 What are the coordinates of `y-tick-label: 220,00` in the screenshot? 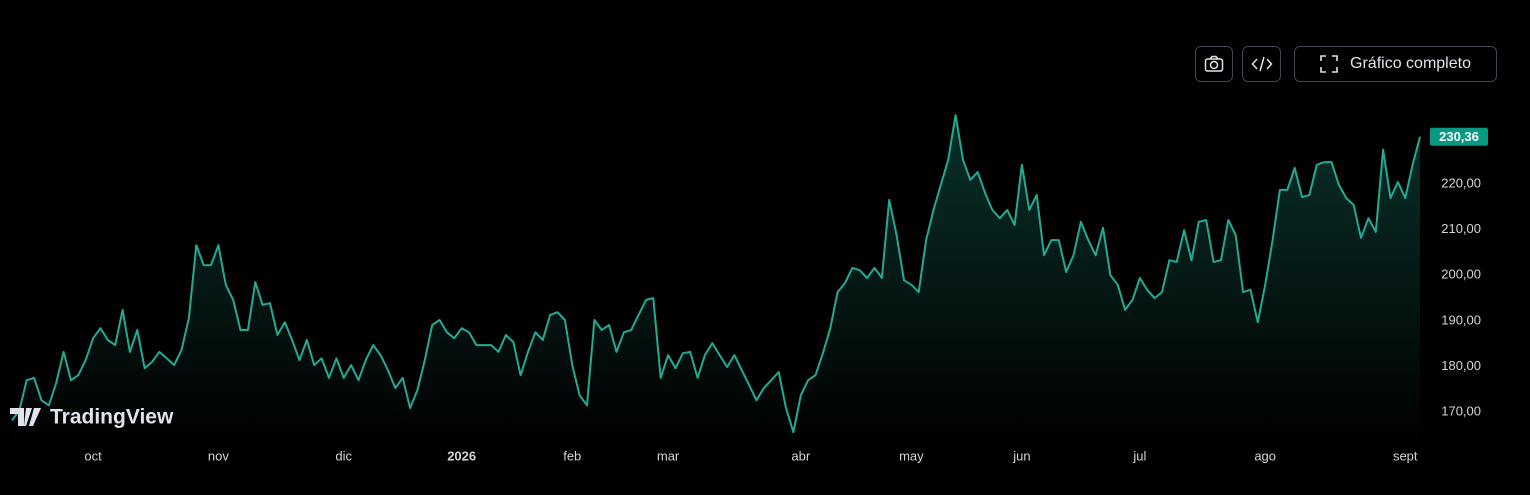 It's located at (1461, 182).